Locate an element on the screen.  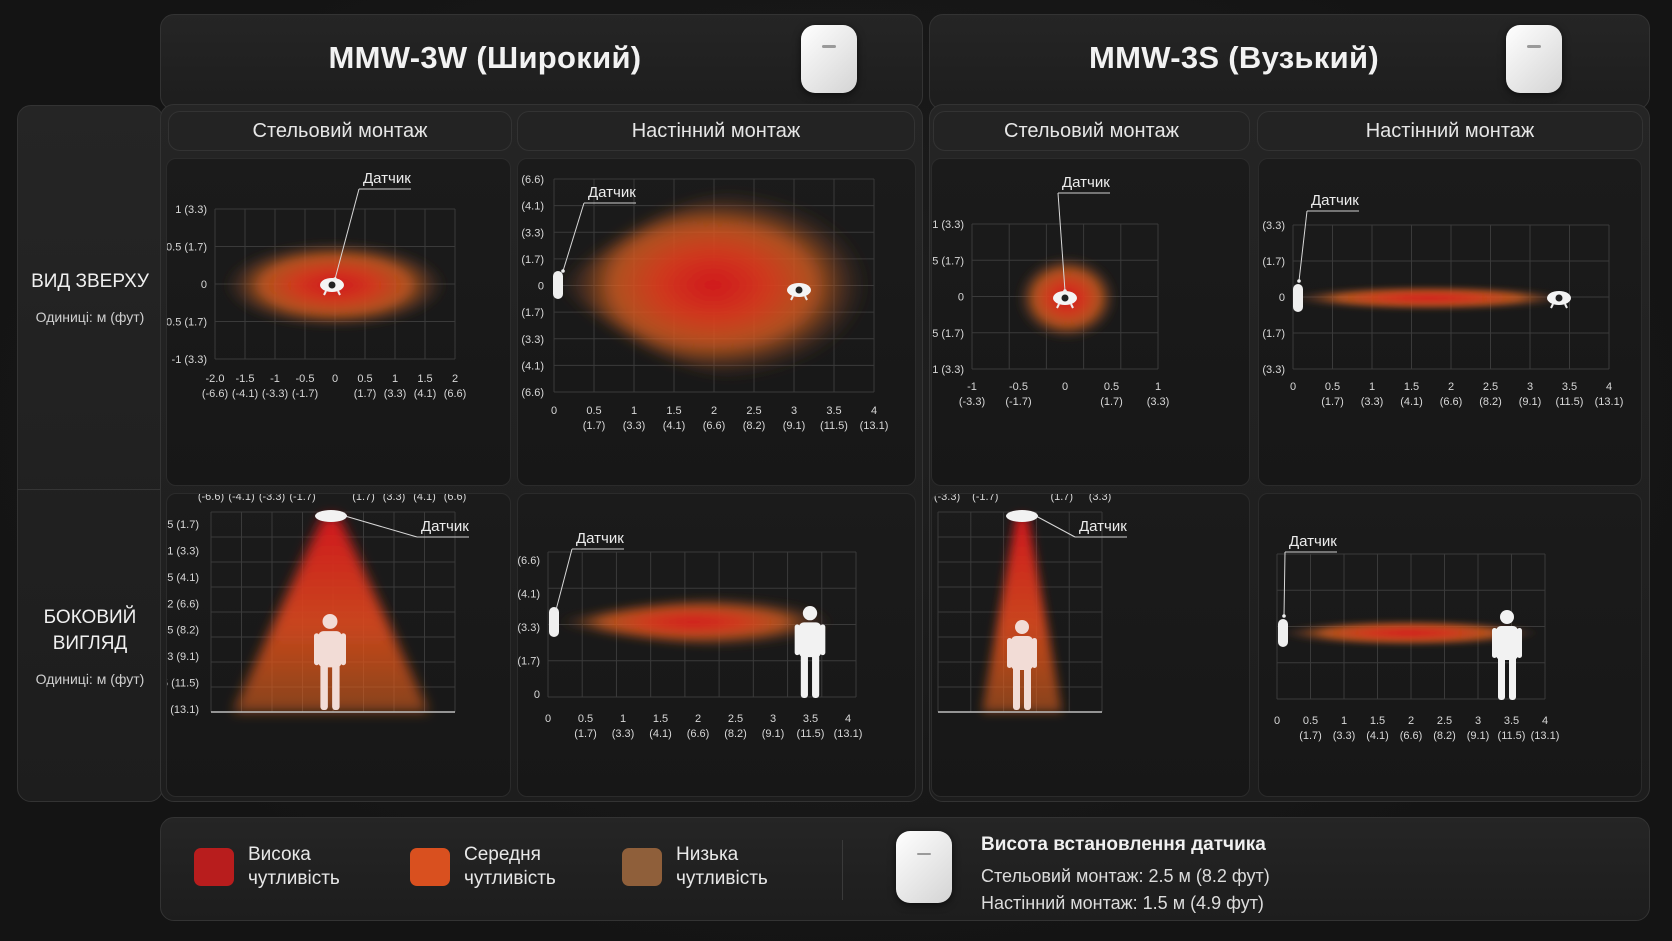
sensor-lens-icon is located at coordinates (799, 290).